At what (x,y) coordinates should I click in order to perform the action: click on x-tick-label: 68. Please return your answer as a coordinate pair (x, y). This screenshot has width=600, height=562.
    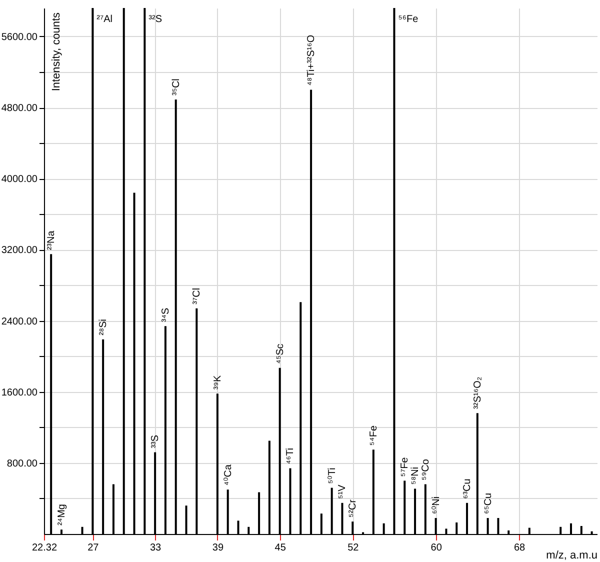
    Looking at the image, I should click on (520, 548).